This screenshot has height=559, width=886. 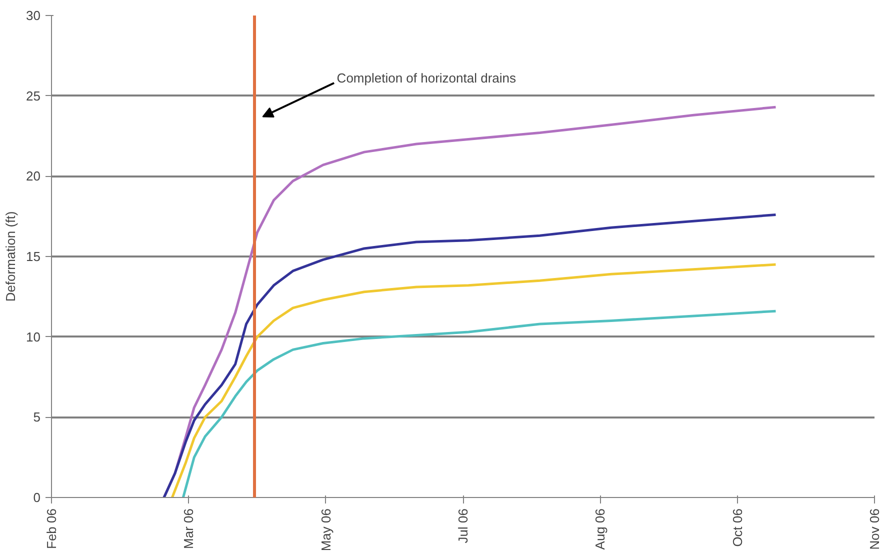 I want to click on y-tick-label: 20, so click(x=33, y=176).